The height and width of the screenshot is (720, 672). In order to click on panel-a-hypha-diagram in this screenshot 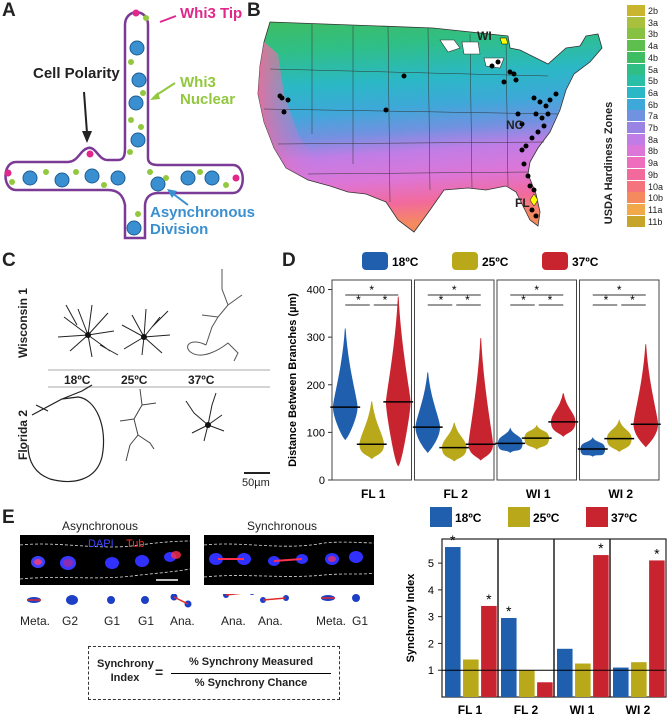, I will do `click(124, 124)`.